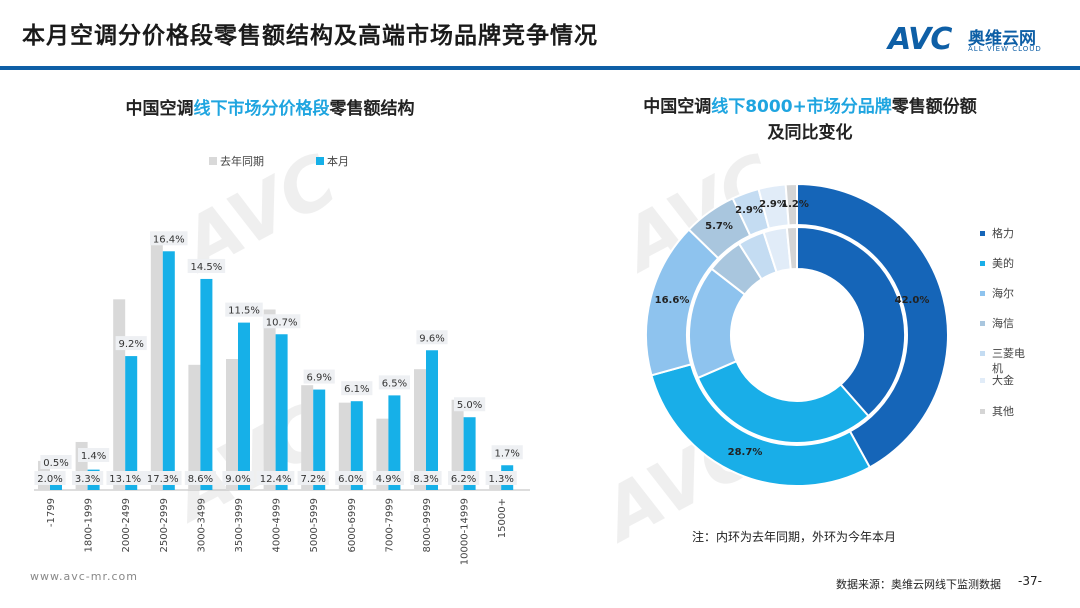 The width and height of the screenshot is (1080, 608). Describe the element at coordinates (51, 512) in the screenshot. I see `category-tick-label: -1799` at that location.